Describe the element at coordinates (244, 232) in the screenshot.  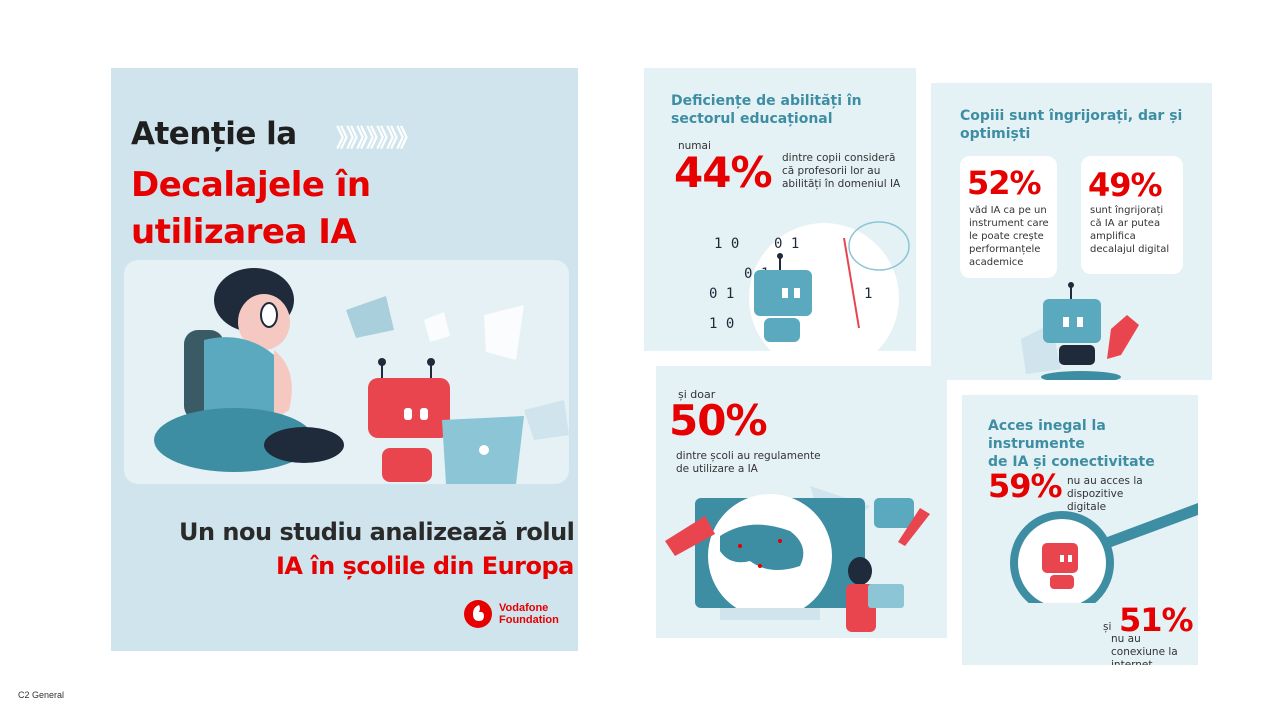
I see `headline-red-line-2: utilizarea IA` at that location.